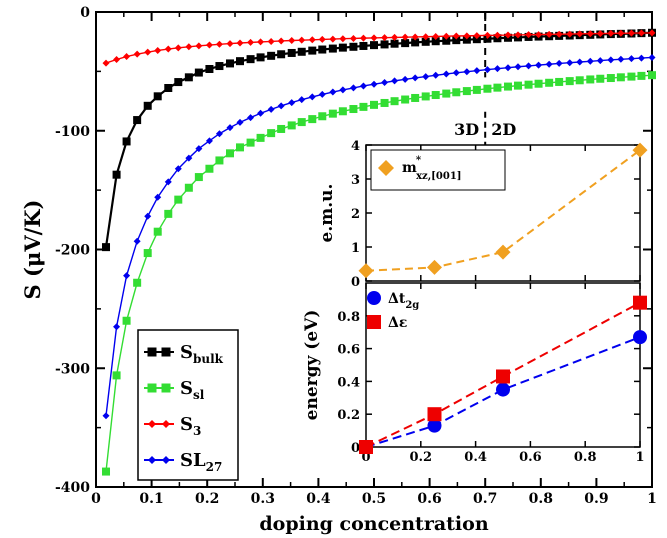  What do you see at coordinates (541, 499) in the screenshot?
I see `x-tick-label-0-8: 0.8` at bounding box center [541, 499].